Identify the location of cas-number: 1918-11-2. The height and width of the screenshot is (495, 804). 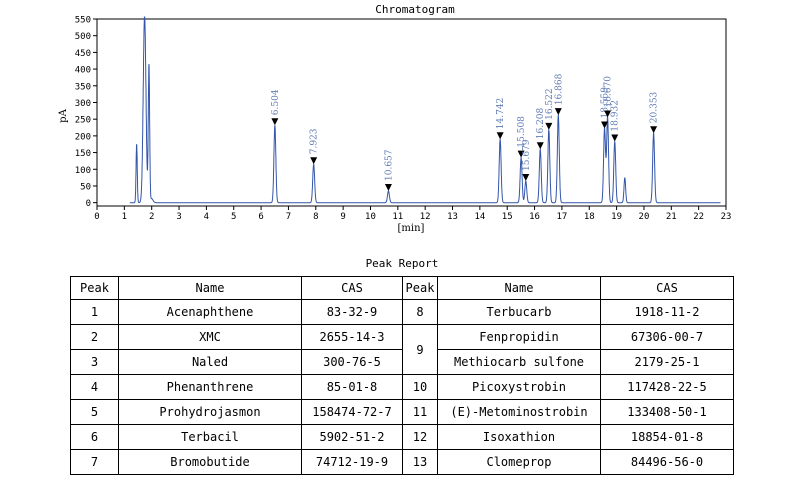
(667, 312).